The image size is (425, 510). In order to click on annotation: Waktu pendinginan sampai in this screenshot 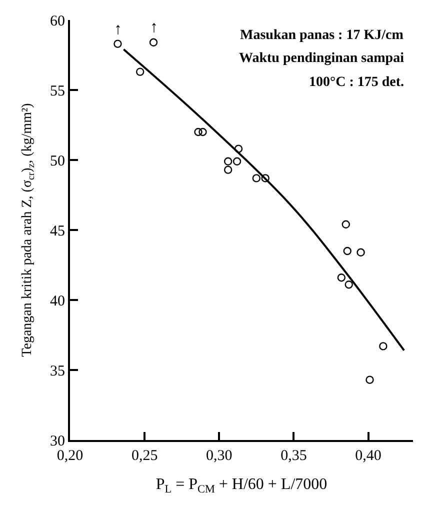, I will do `click(321, 58)`.